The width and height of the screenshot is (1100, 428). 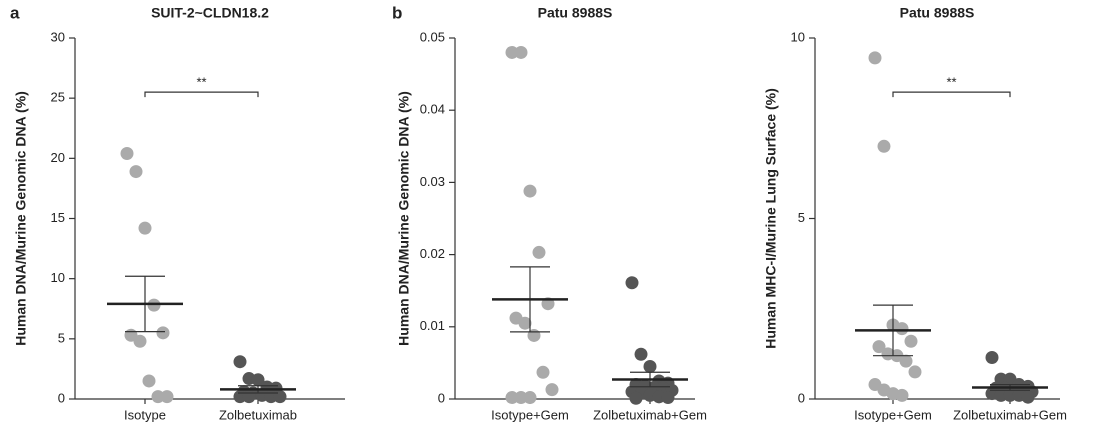 What do you see at coordinates (258, 414) in the screenshot?
I see `x-tick-label: Zolbetuximab` at bounding box center [258, 414].